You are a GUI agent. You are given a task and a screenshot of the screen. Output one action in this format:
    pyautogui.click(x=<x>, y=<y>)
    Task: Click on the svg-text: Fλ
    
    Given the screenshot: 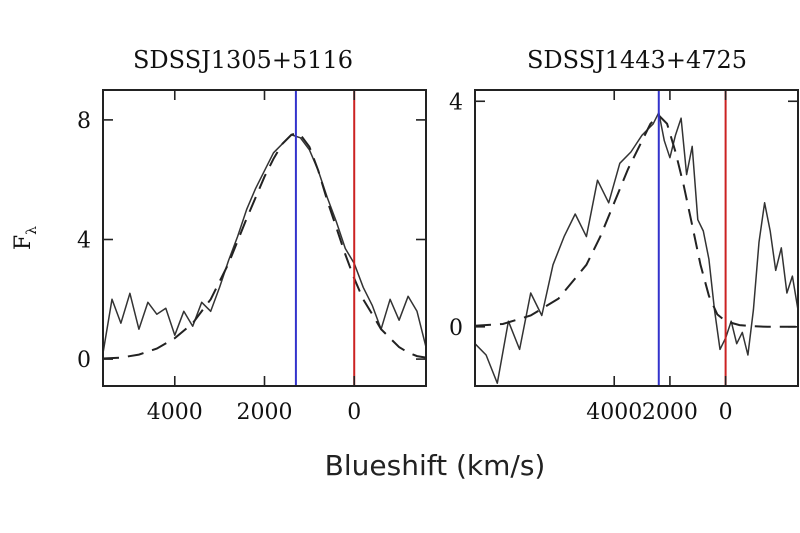 What is the action you would take?
    pyautogui.click(x=25, y=238)
    